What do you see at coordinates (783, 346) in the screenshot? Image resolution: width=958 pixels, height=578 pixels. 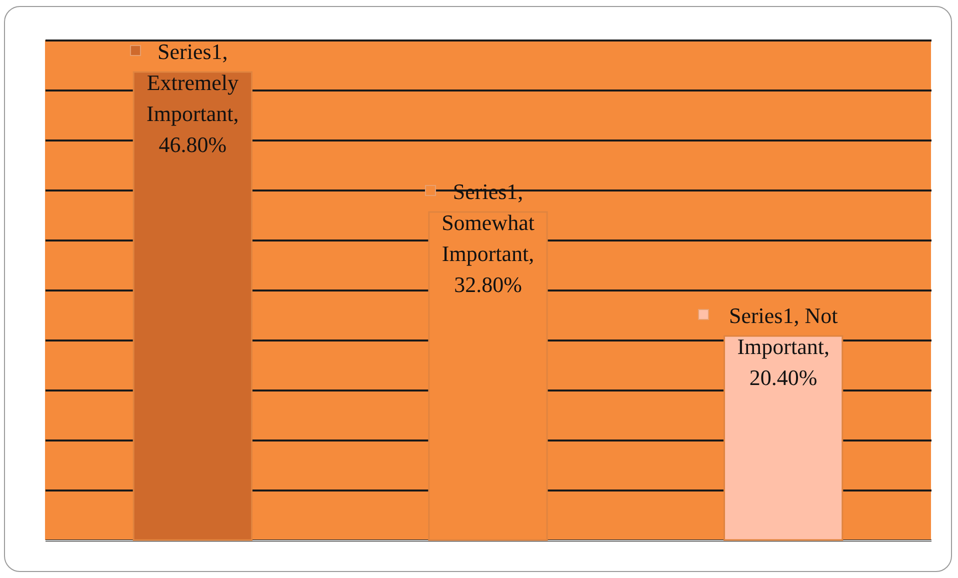 I see `data-label: Series1, Not Important, 20.40%` at bounding box center [783, 346].